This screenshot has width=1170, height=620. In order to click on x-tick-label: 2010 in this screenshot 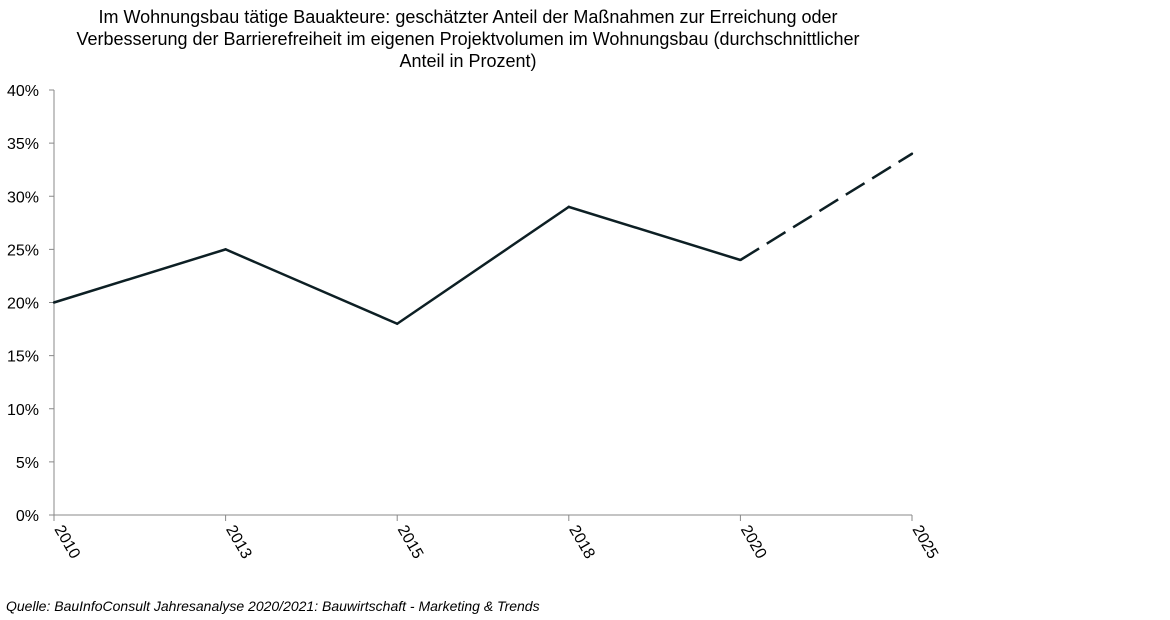, I will do `click(67, 542)`.